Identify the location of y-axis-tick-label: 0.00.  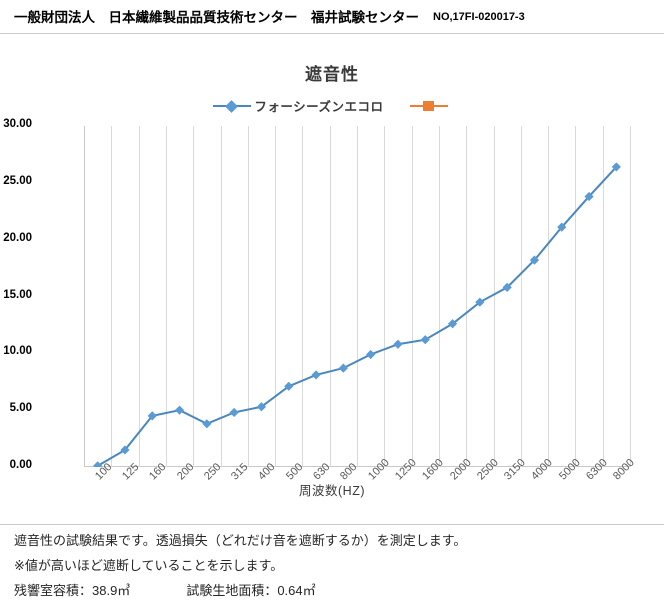
(20, 465).